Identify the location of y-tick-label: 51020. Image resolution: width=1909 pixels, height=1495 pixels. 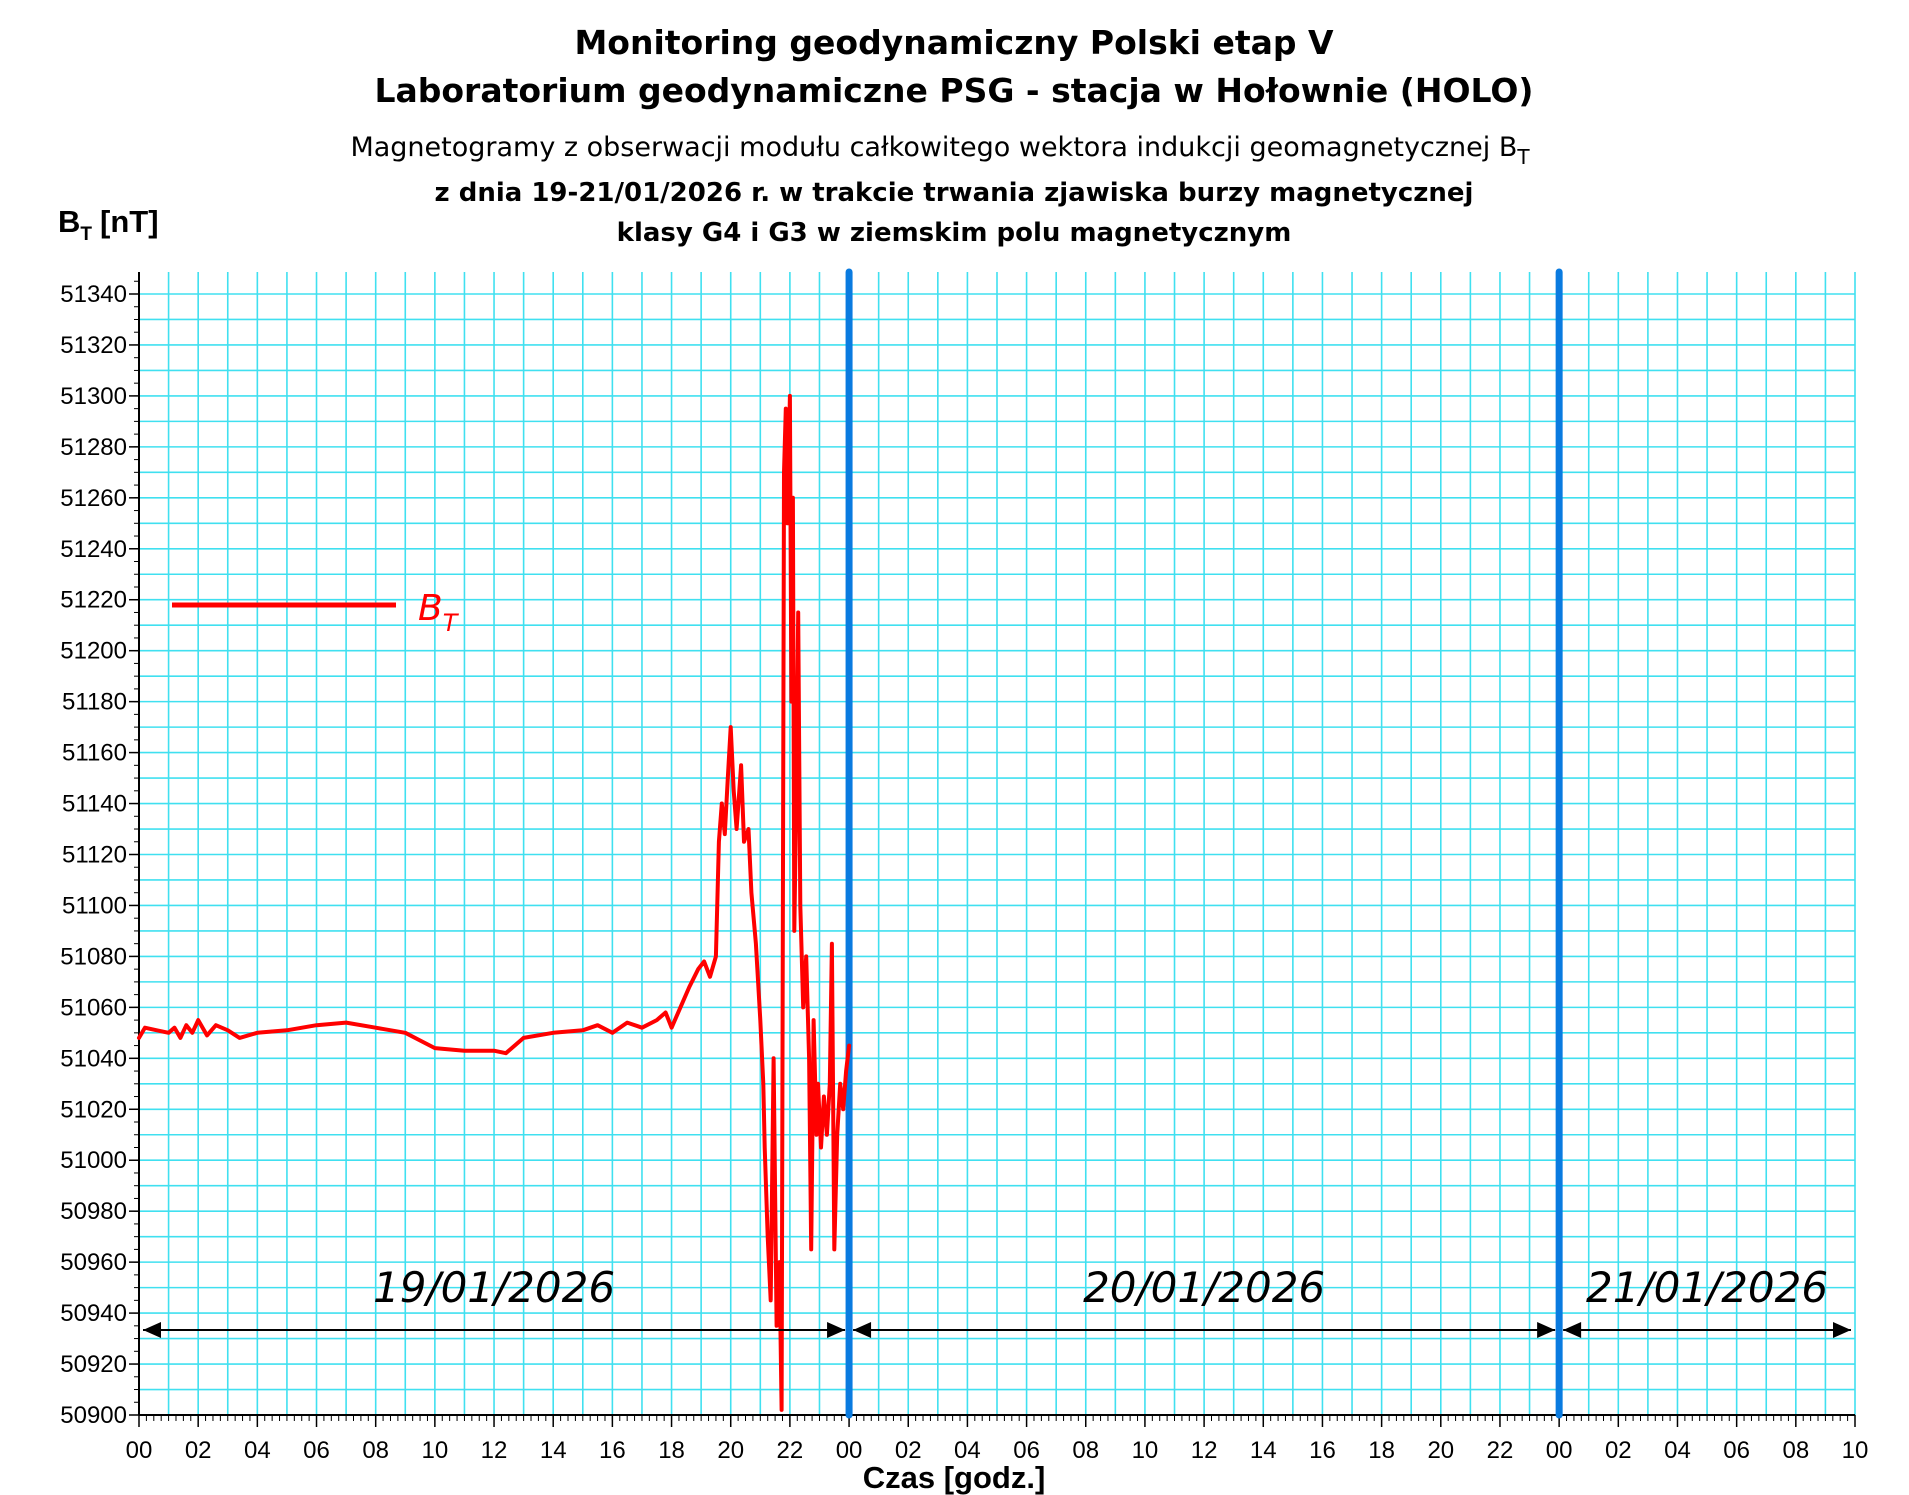
(93, 1109).